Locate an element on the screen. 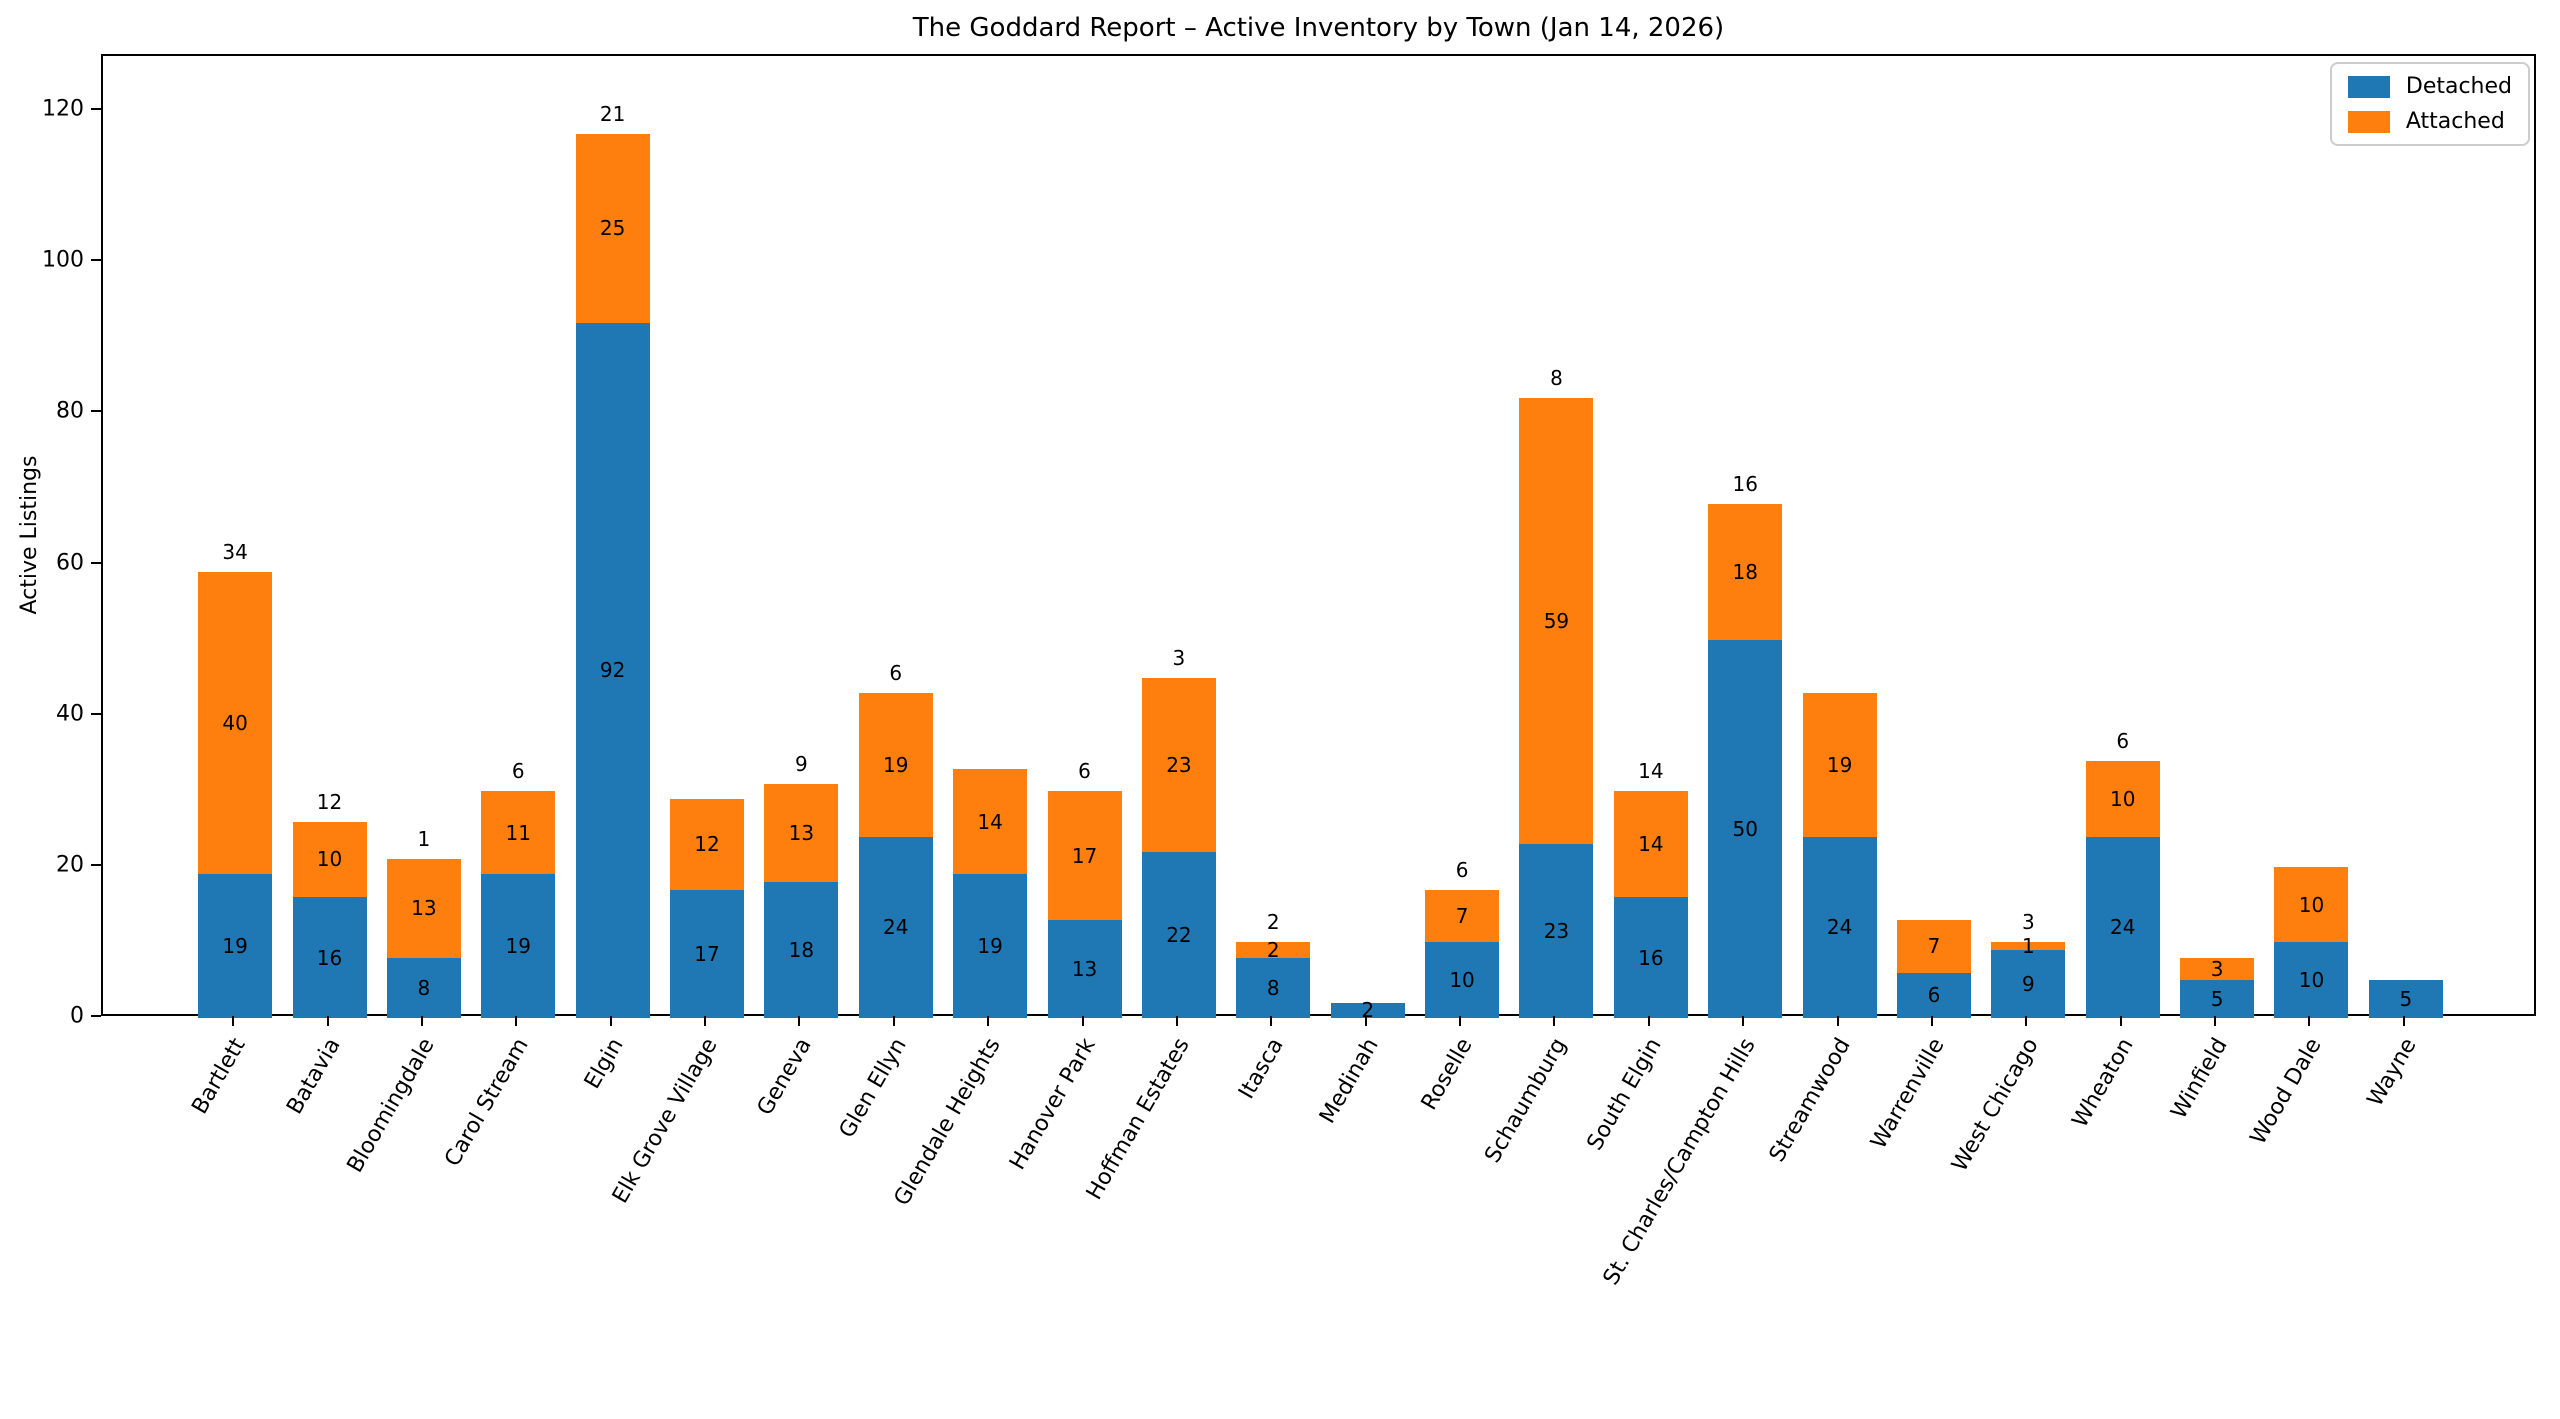  legend-swatch-detached-icon is located at coordinates (2368, 86).